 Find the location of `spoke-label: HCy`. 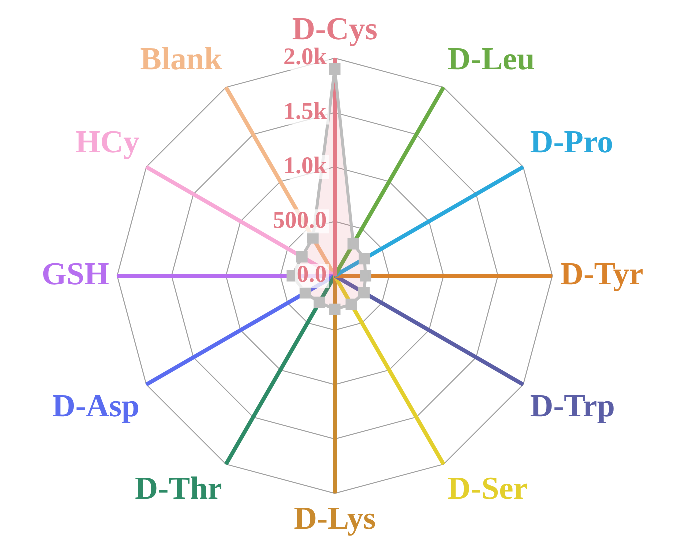

spoke-label: HCy is located at coordinates (108, 141).